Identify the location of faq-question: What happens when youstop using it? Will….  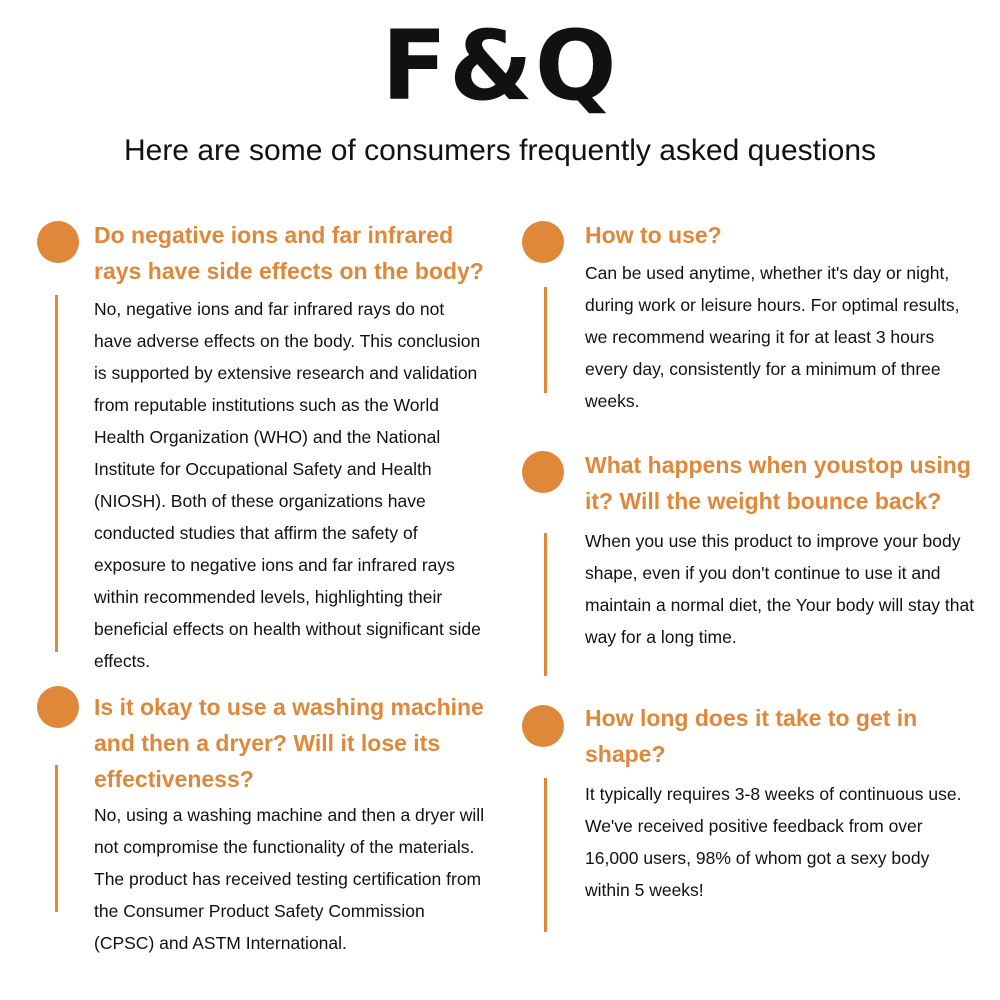
(778, 483).